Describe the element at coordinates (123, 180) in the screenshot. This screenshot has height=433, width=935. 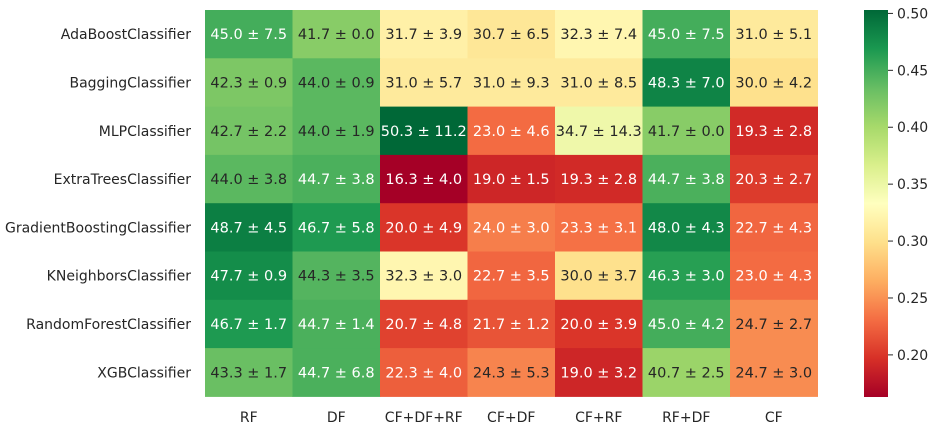
I see `row-tick-label: ExtraTreesClassifier` at that location.